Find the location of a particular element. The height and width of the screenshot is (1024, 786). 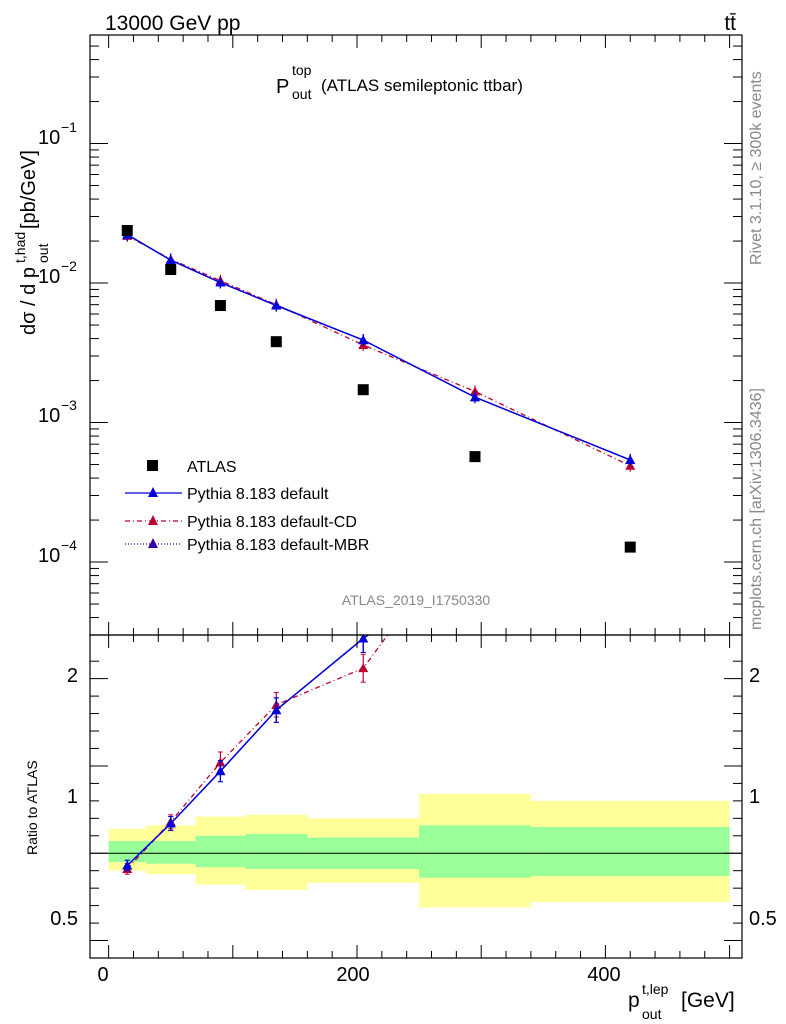

ratio-line-cd is located at coordinates (257, 752).